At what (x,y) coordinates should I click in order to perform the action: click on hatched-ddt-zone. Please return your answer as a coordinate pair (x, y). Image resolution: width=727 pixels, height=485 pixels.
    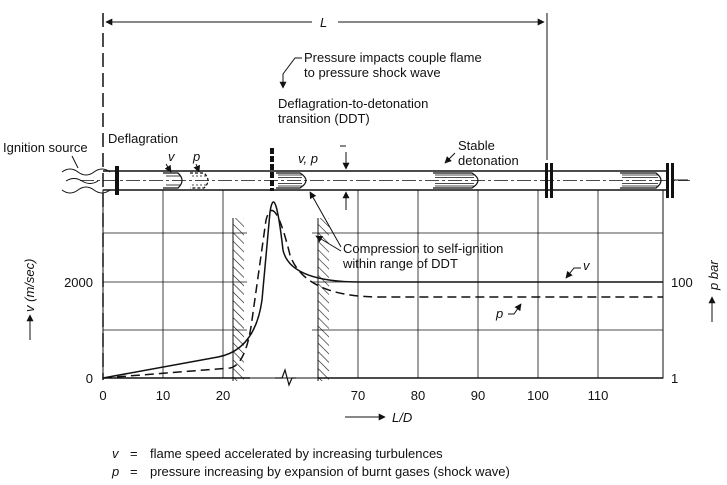
    Looking at the image, I should click on (280, 299).